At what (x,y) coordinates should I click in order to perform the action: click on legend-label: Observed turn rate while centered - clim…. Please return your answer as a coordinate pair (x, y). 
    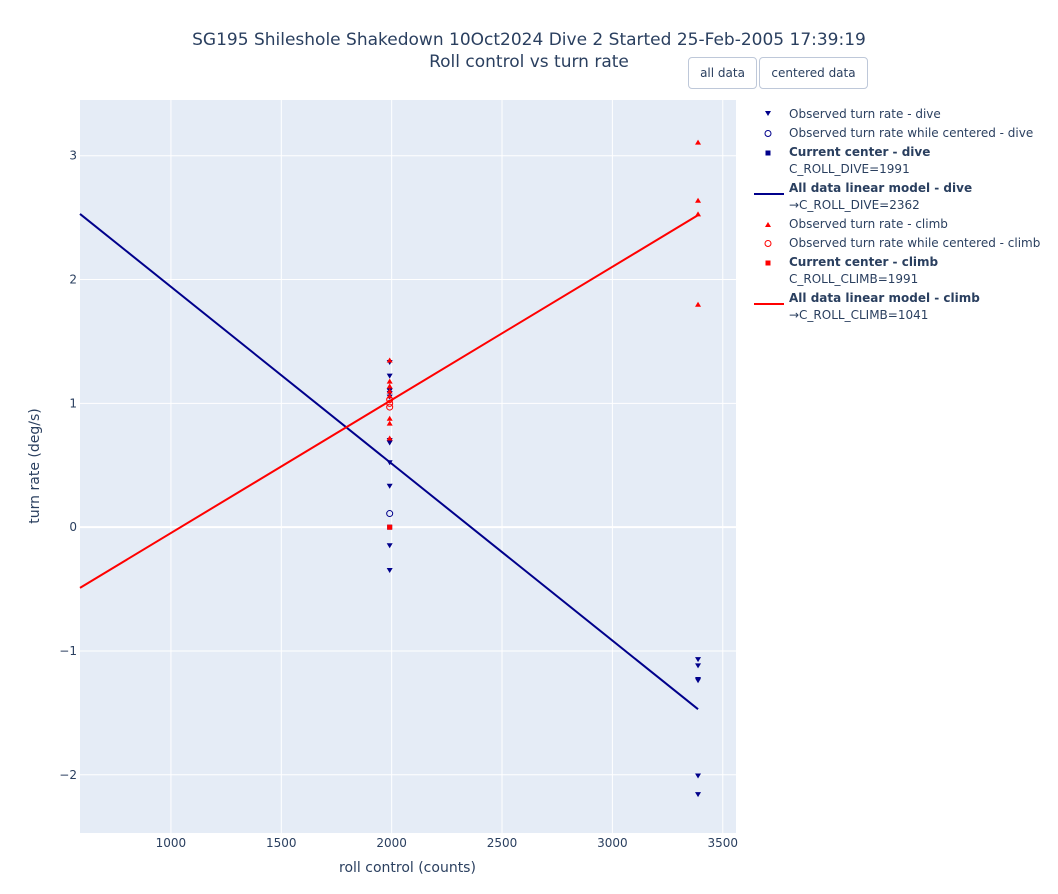
    Looking at the image, I should click on (915, 243).